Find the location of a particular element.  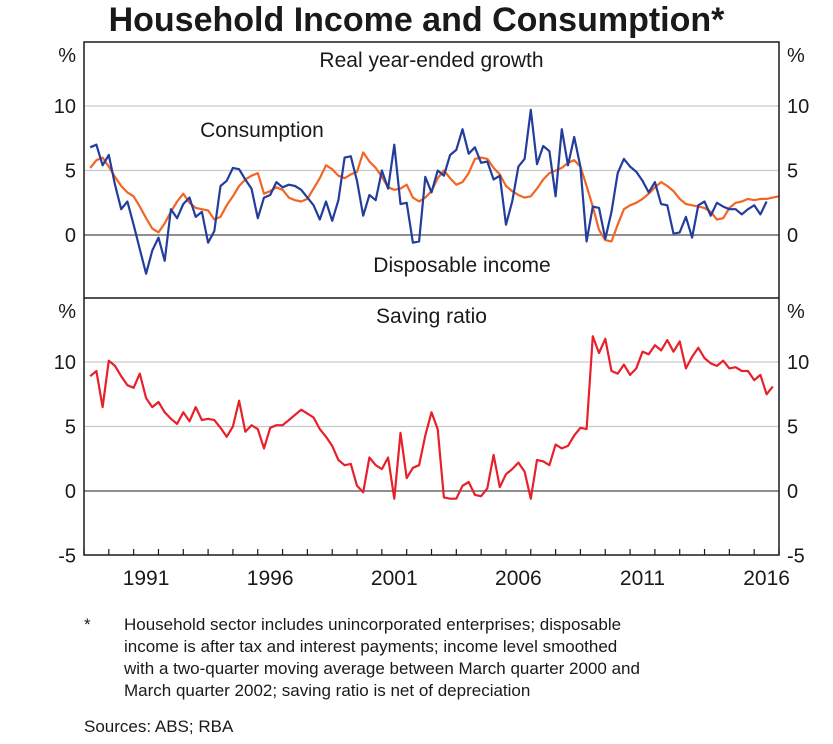

panel-subtitle: Saving ratio is located at coordinates (431, 316).